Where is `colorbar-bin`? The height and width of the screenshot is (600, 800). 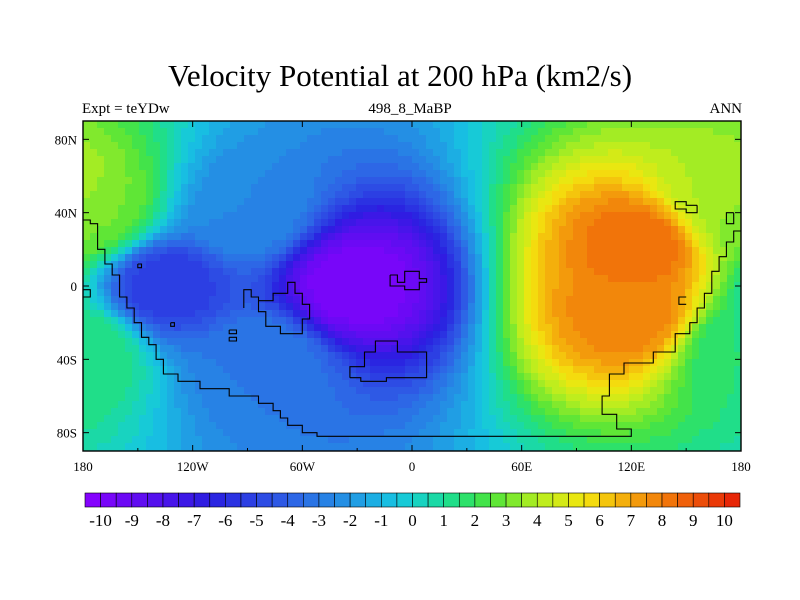 colorbar-bin is located at coordinates (155, 500).